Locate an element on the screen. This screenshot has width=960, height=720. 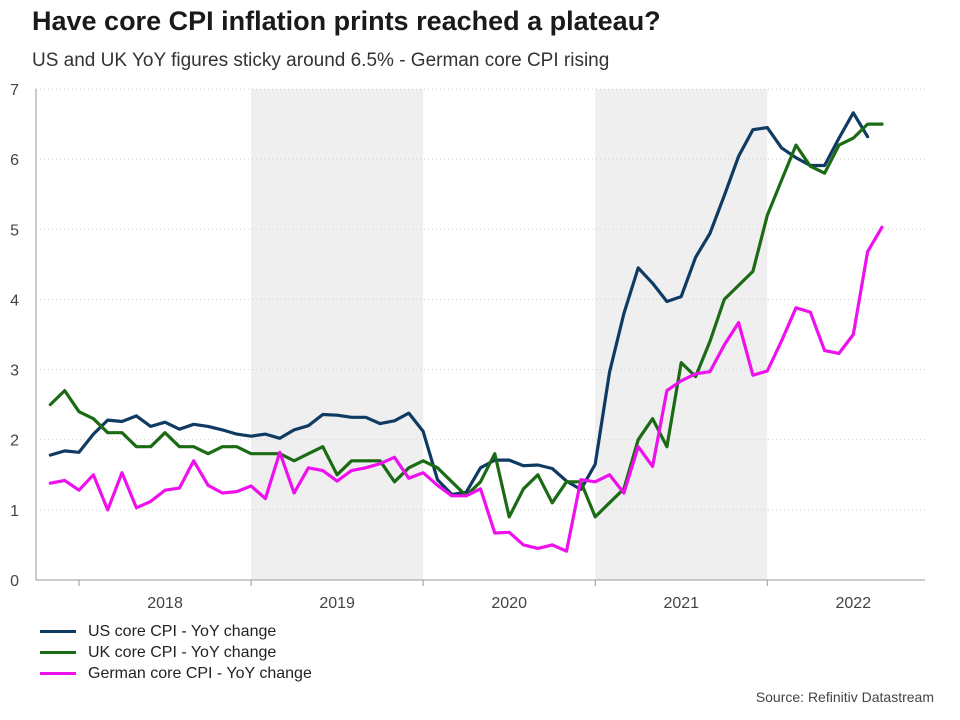
shaded-band-2019 is located at coordinates (337, 334).